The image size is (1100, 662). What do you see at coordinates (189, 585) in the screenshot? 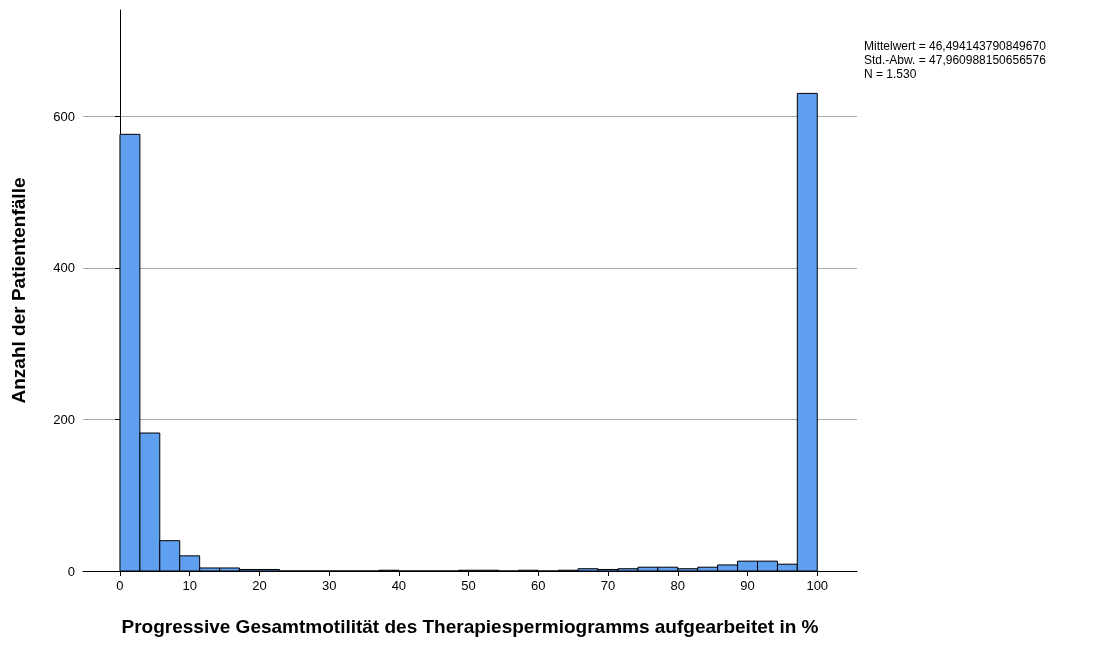
I see `x-tick-label: 10` at bounding box center [189, 585].